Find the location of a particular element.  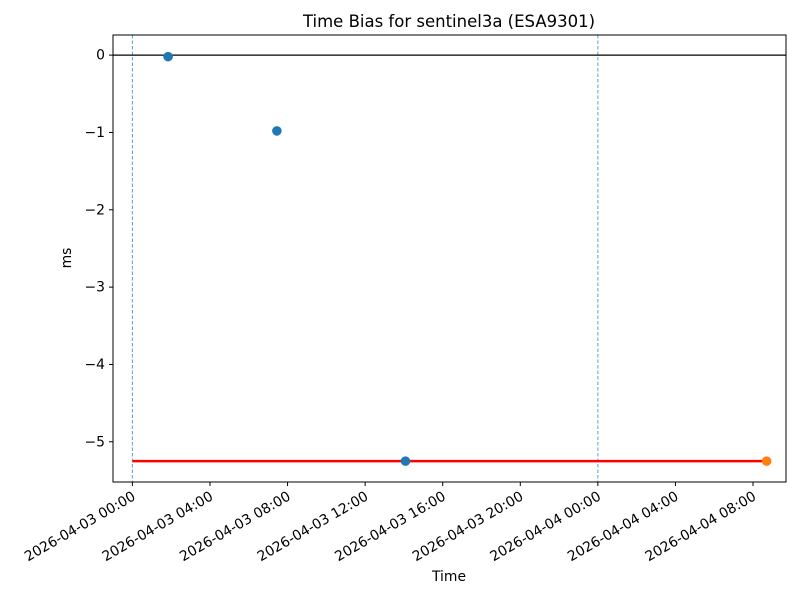

y-tick-label: −4 is located at coordinates (95, 365).